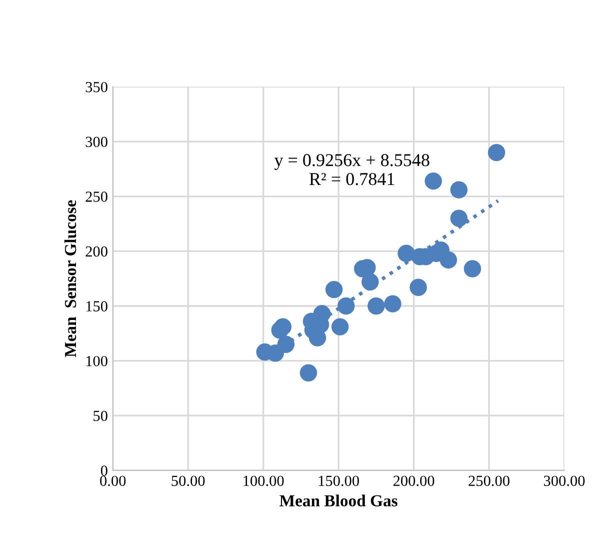 This screenshot has height=560, width=610. Describe the element at coordinates (97, 197) in the screenshot. I see `y-tick-label: 250` at that location.